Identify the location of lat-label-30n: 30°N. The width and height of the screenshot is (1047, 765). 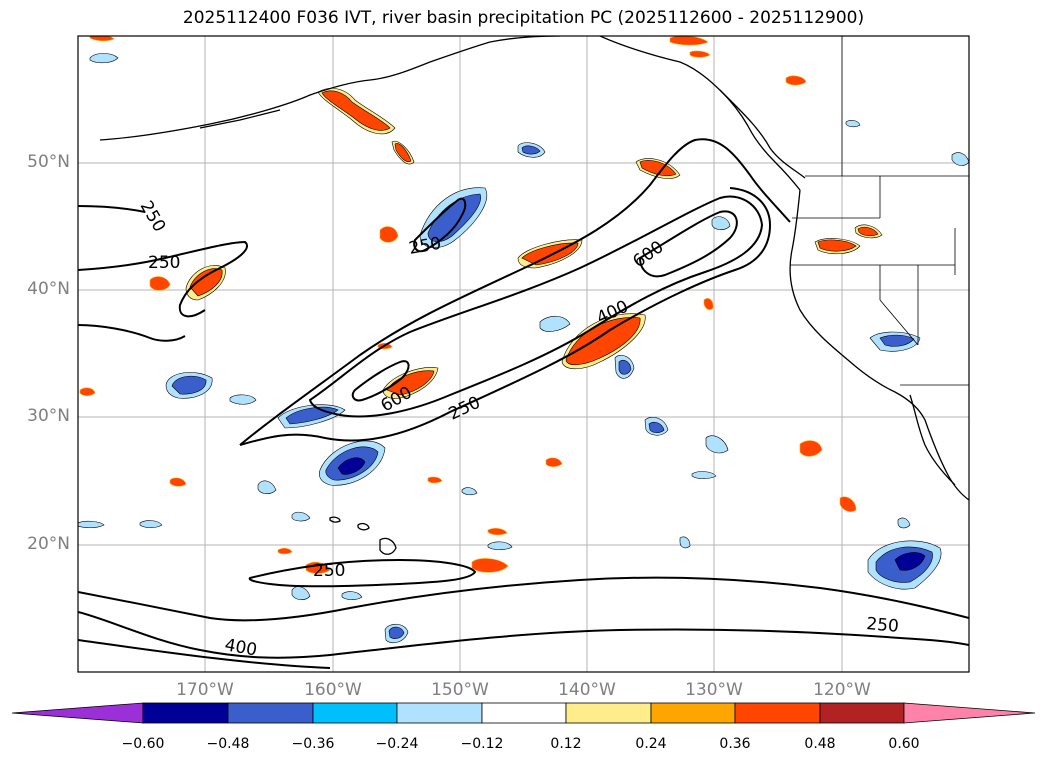
(48, 416).